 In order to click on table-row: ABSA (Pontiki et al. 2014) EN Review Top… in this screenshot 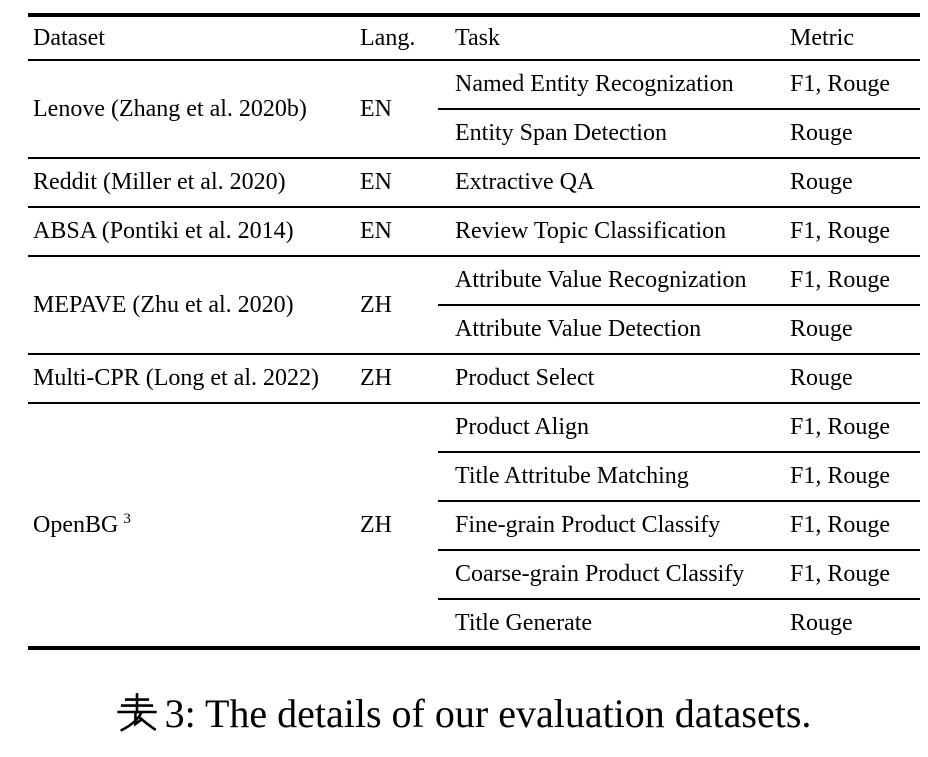, I will do `click(474, 231)`.